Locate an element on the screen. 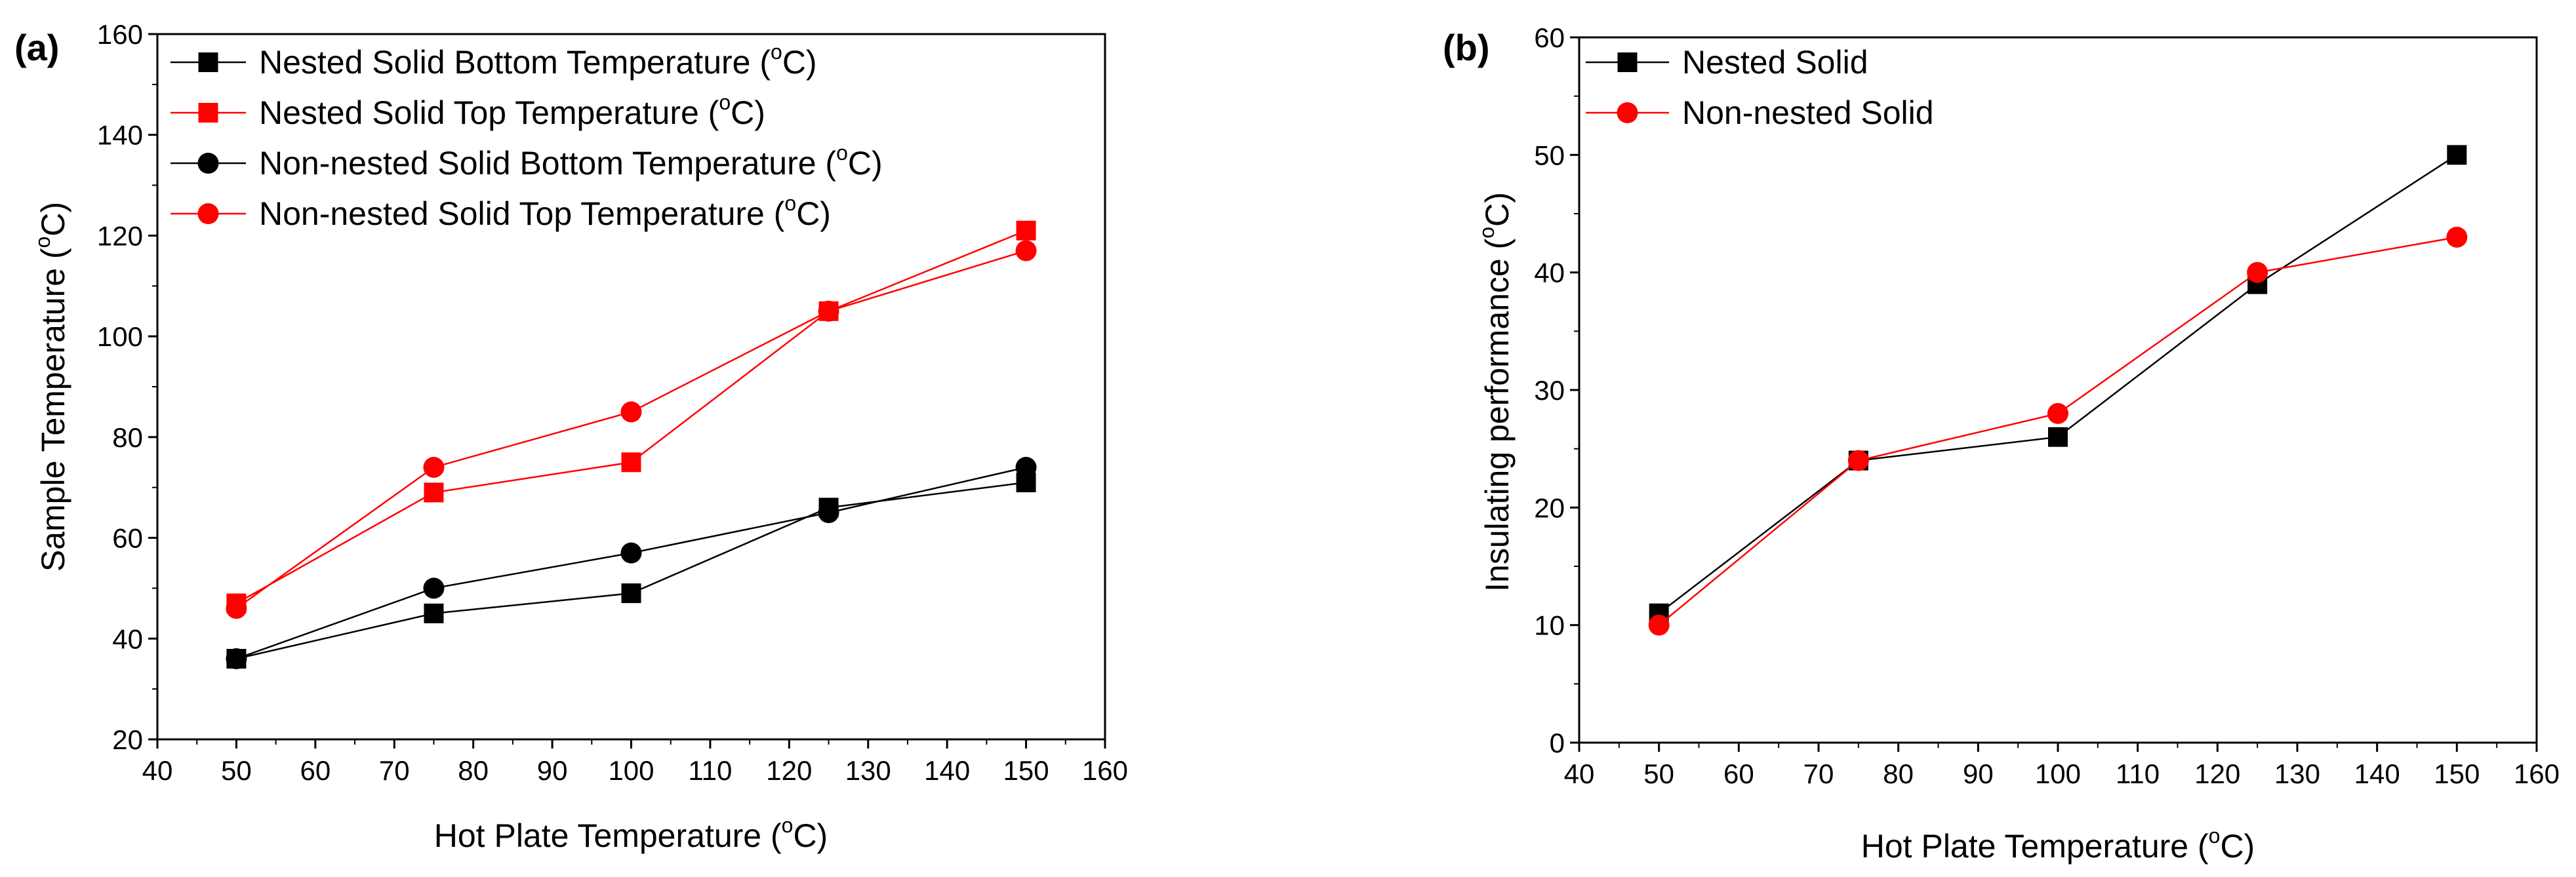  y-tick-label: 50 is located at coordinates (1549, 155).